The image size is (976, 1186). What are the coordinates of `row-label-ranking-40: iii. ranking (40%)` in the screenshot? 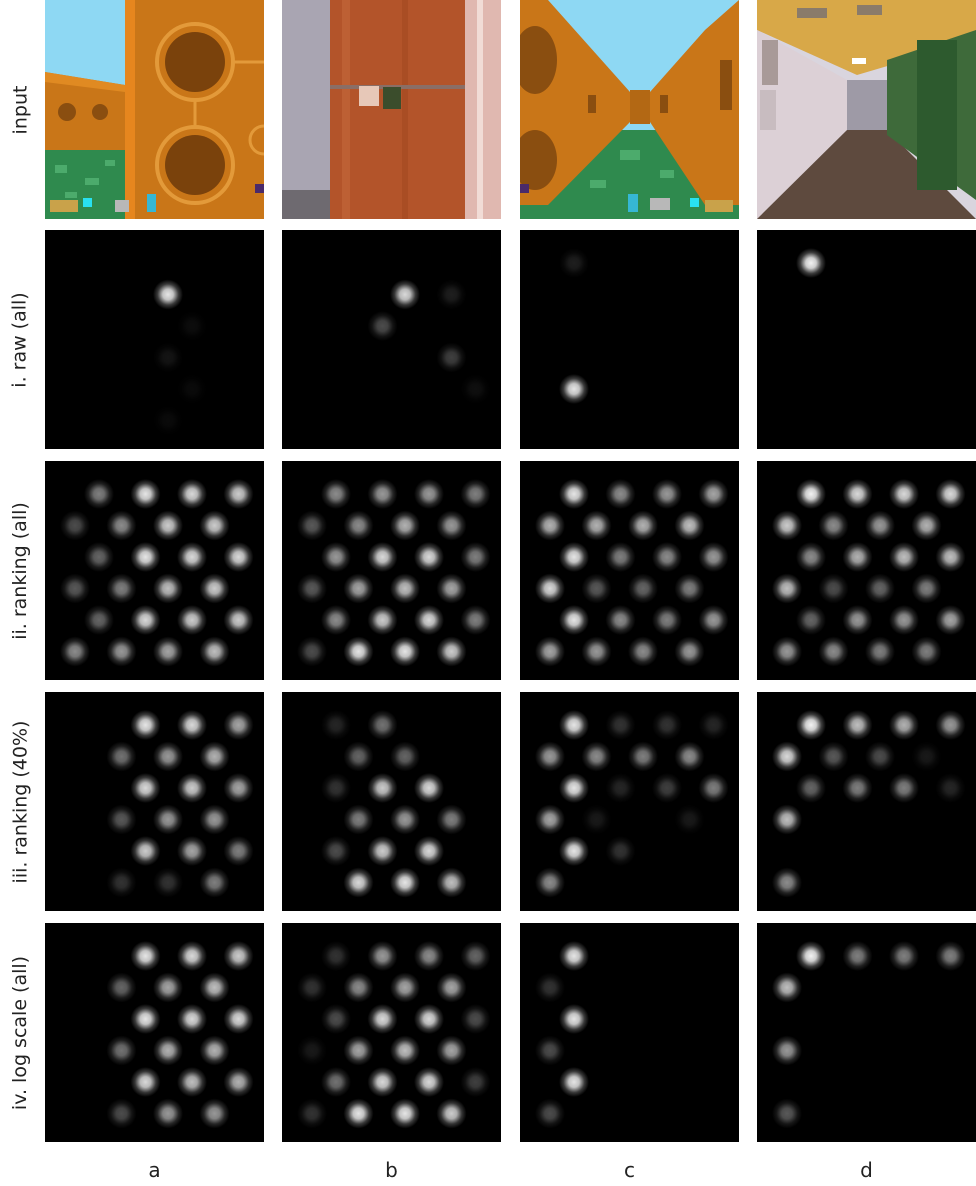 It's located at (20, 801).